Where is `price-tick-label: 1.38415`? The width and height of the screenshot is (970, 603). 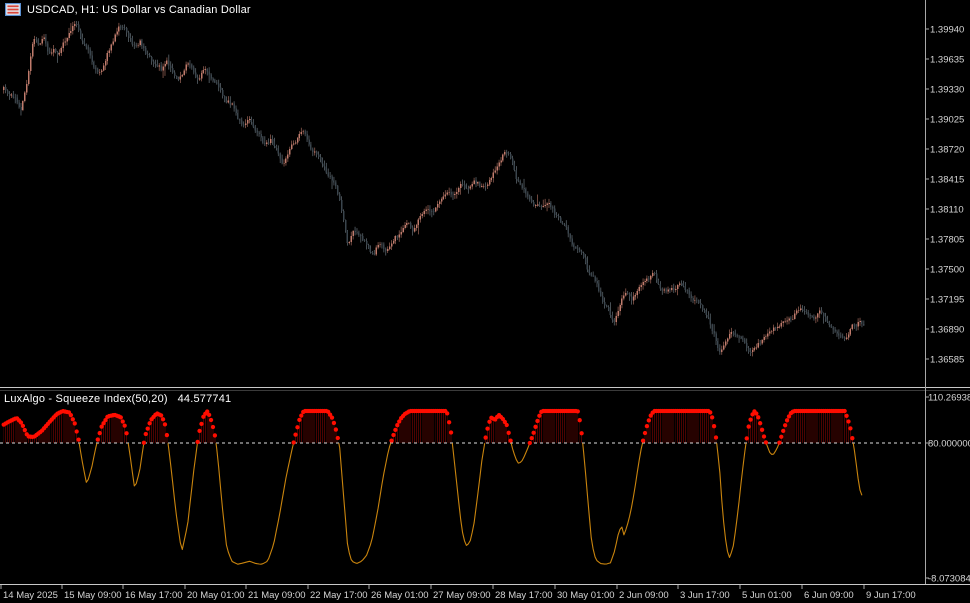
price-tick-label: 1.38415 is located at coordinates (947, 179).